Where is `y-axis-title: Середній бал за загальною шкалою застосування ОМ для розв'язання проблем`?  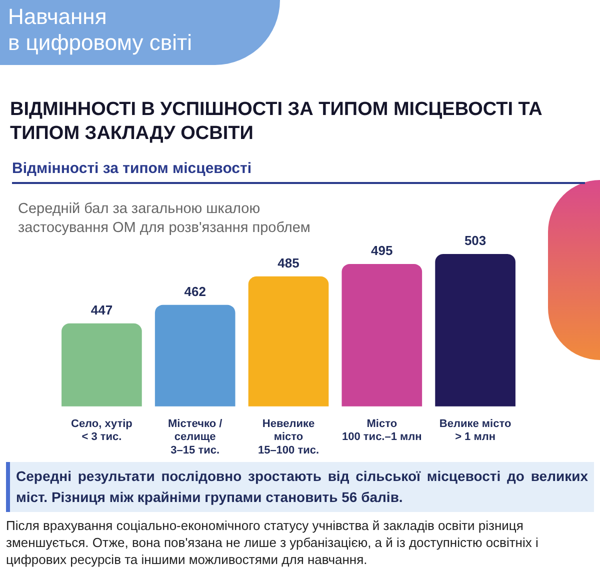 y-axis-title: Середній бал за загальною шкалою застосування ОМ для розв'язання проблем is located at coordinates (165, 219).